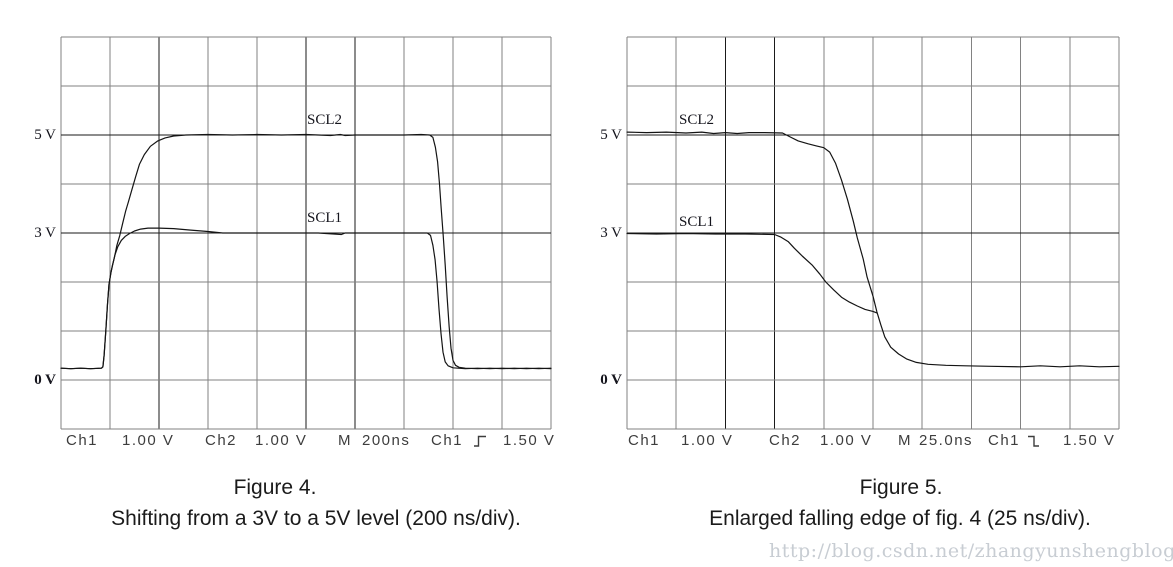 The width and height of the screenshot is (1173, 567). What do you see at coordinates (785, 440) in the screenshot?
I see `fig5-readout-ch2: Ch2` at bounding box center [785, 440].